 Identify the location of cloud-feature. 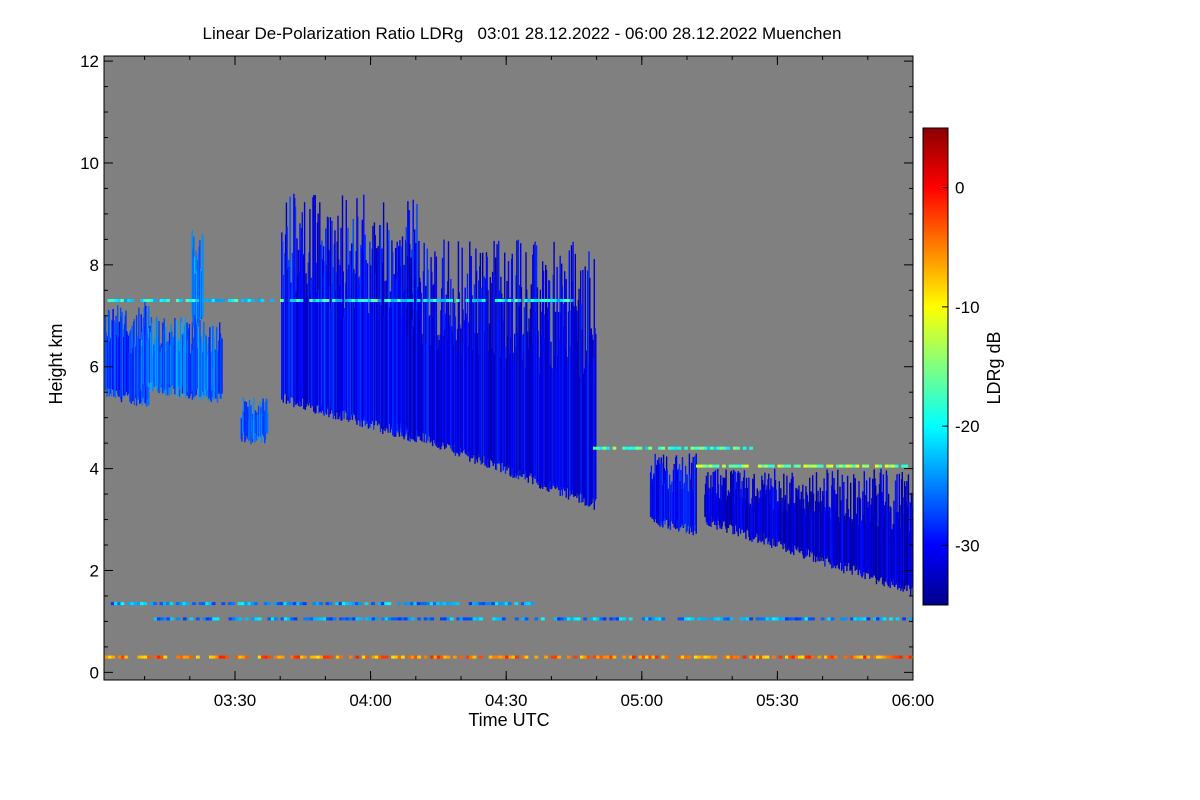
(181, 359).